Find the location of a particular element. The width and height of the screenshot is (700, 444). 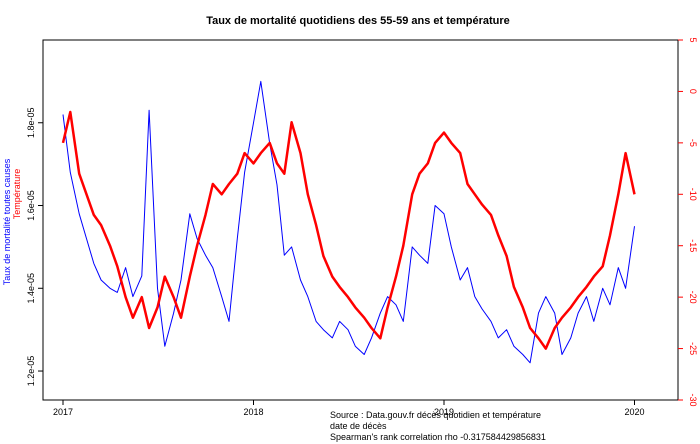

y-right-tick-label: -20 is located at coordinates (693, 297).